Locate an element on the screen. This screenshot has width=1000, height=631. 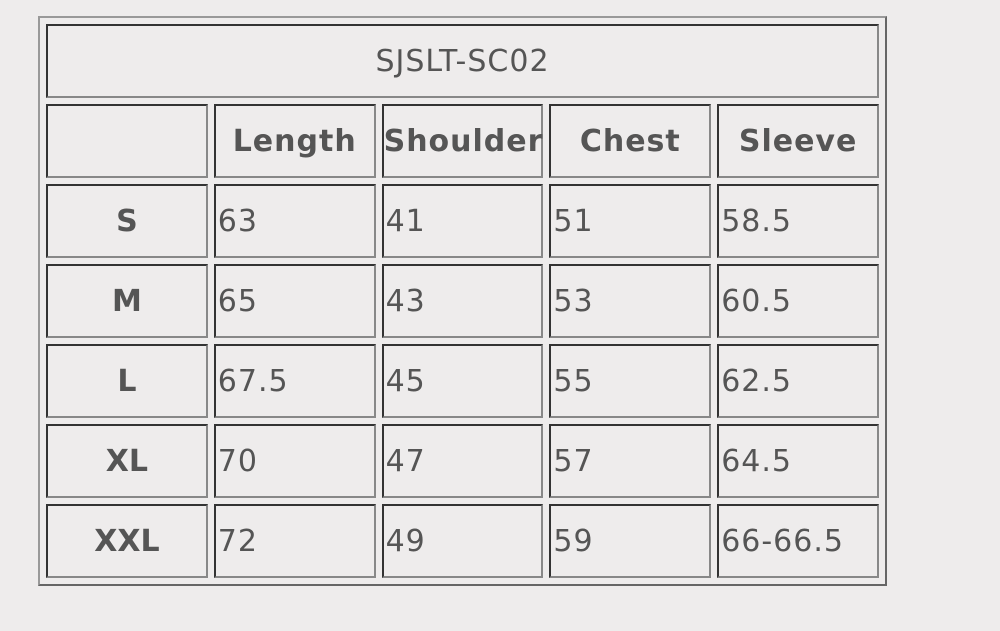
title-row: SJSLT-SC02 is located at coordinates (462, 61).